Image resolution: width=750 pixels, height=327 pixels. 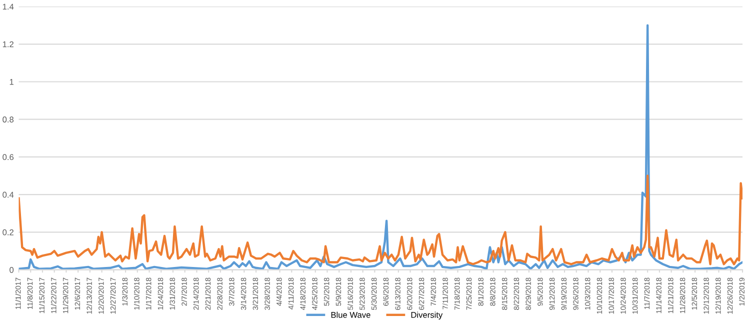 I want to click on legend-label: Blue Wave, so click(x=350, y=315).